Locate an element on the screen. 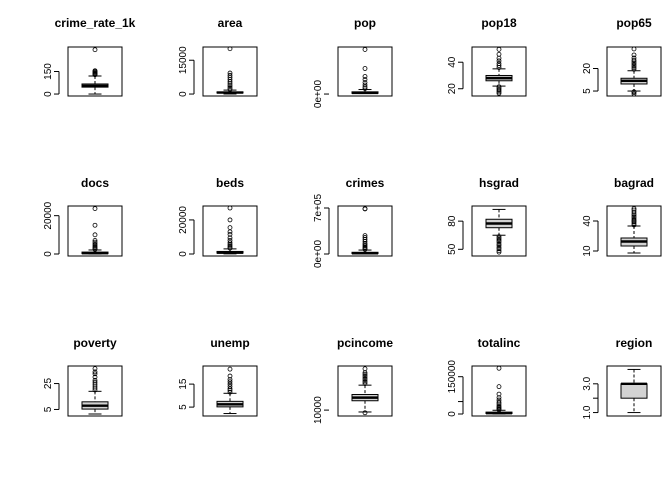 This screenshot has width=672, height=480. chart-title: docs is located at coordinates (95, 183).